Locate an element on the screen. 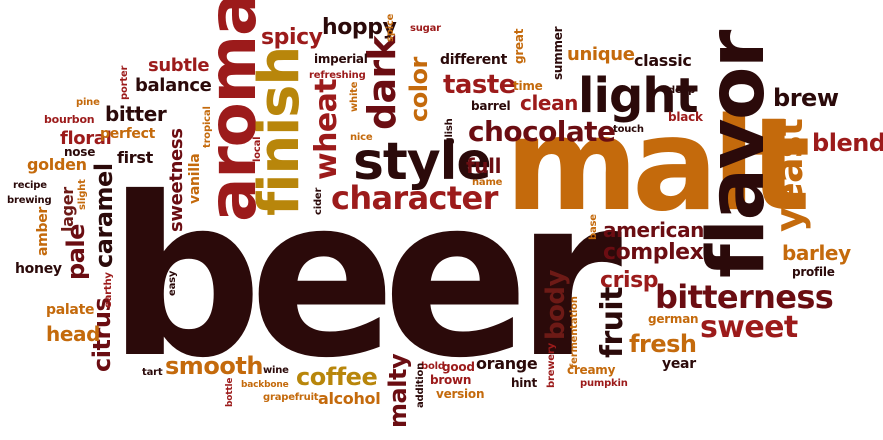  word-earthy: earthy is located at coordinates (108, 290).